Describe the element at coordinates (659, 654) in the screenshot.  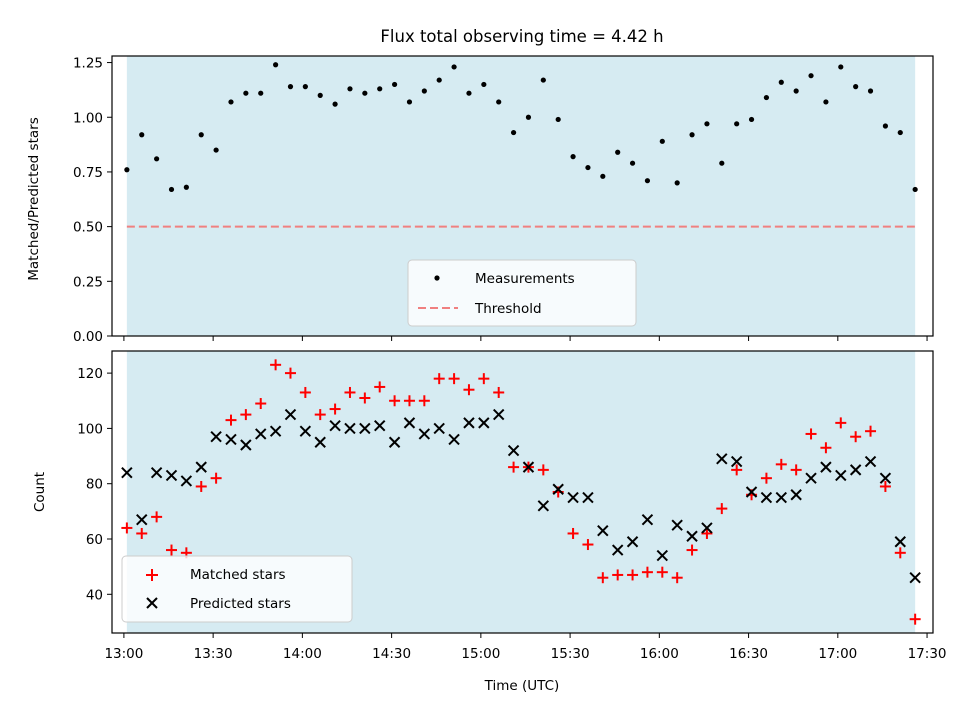
I see `bottom-x-tick-label: 16:00` at that location.